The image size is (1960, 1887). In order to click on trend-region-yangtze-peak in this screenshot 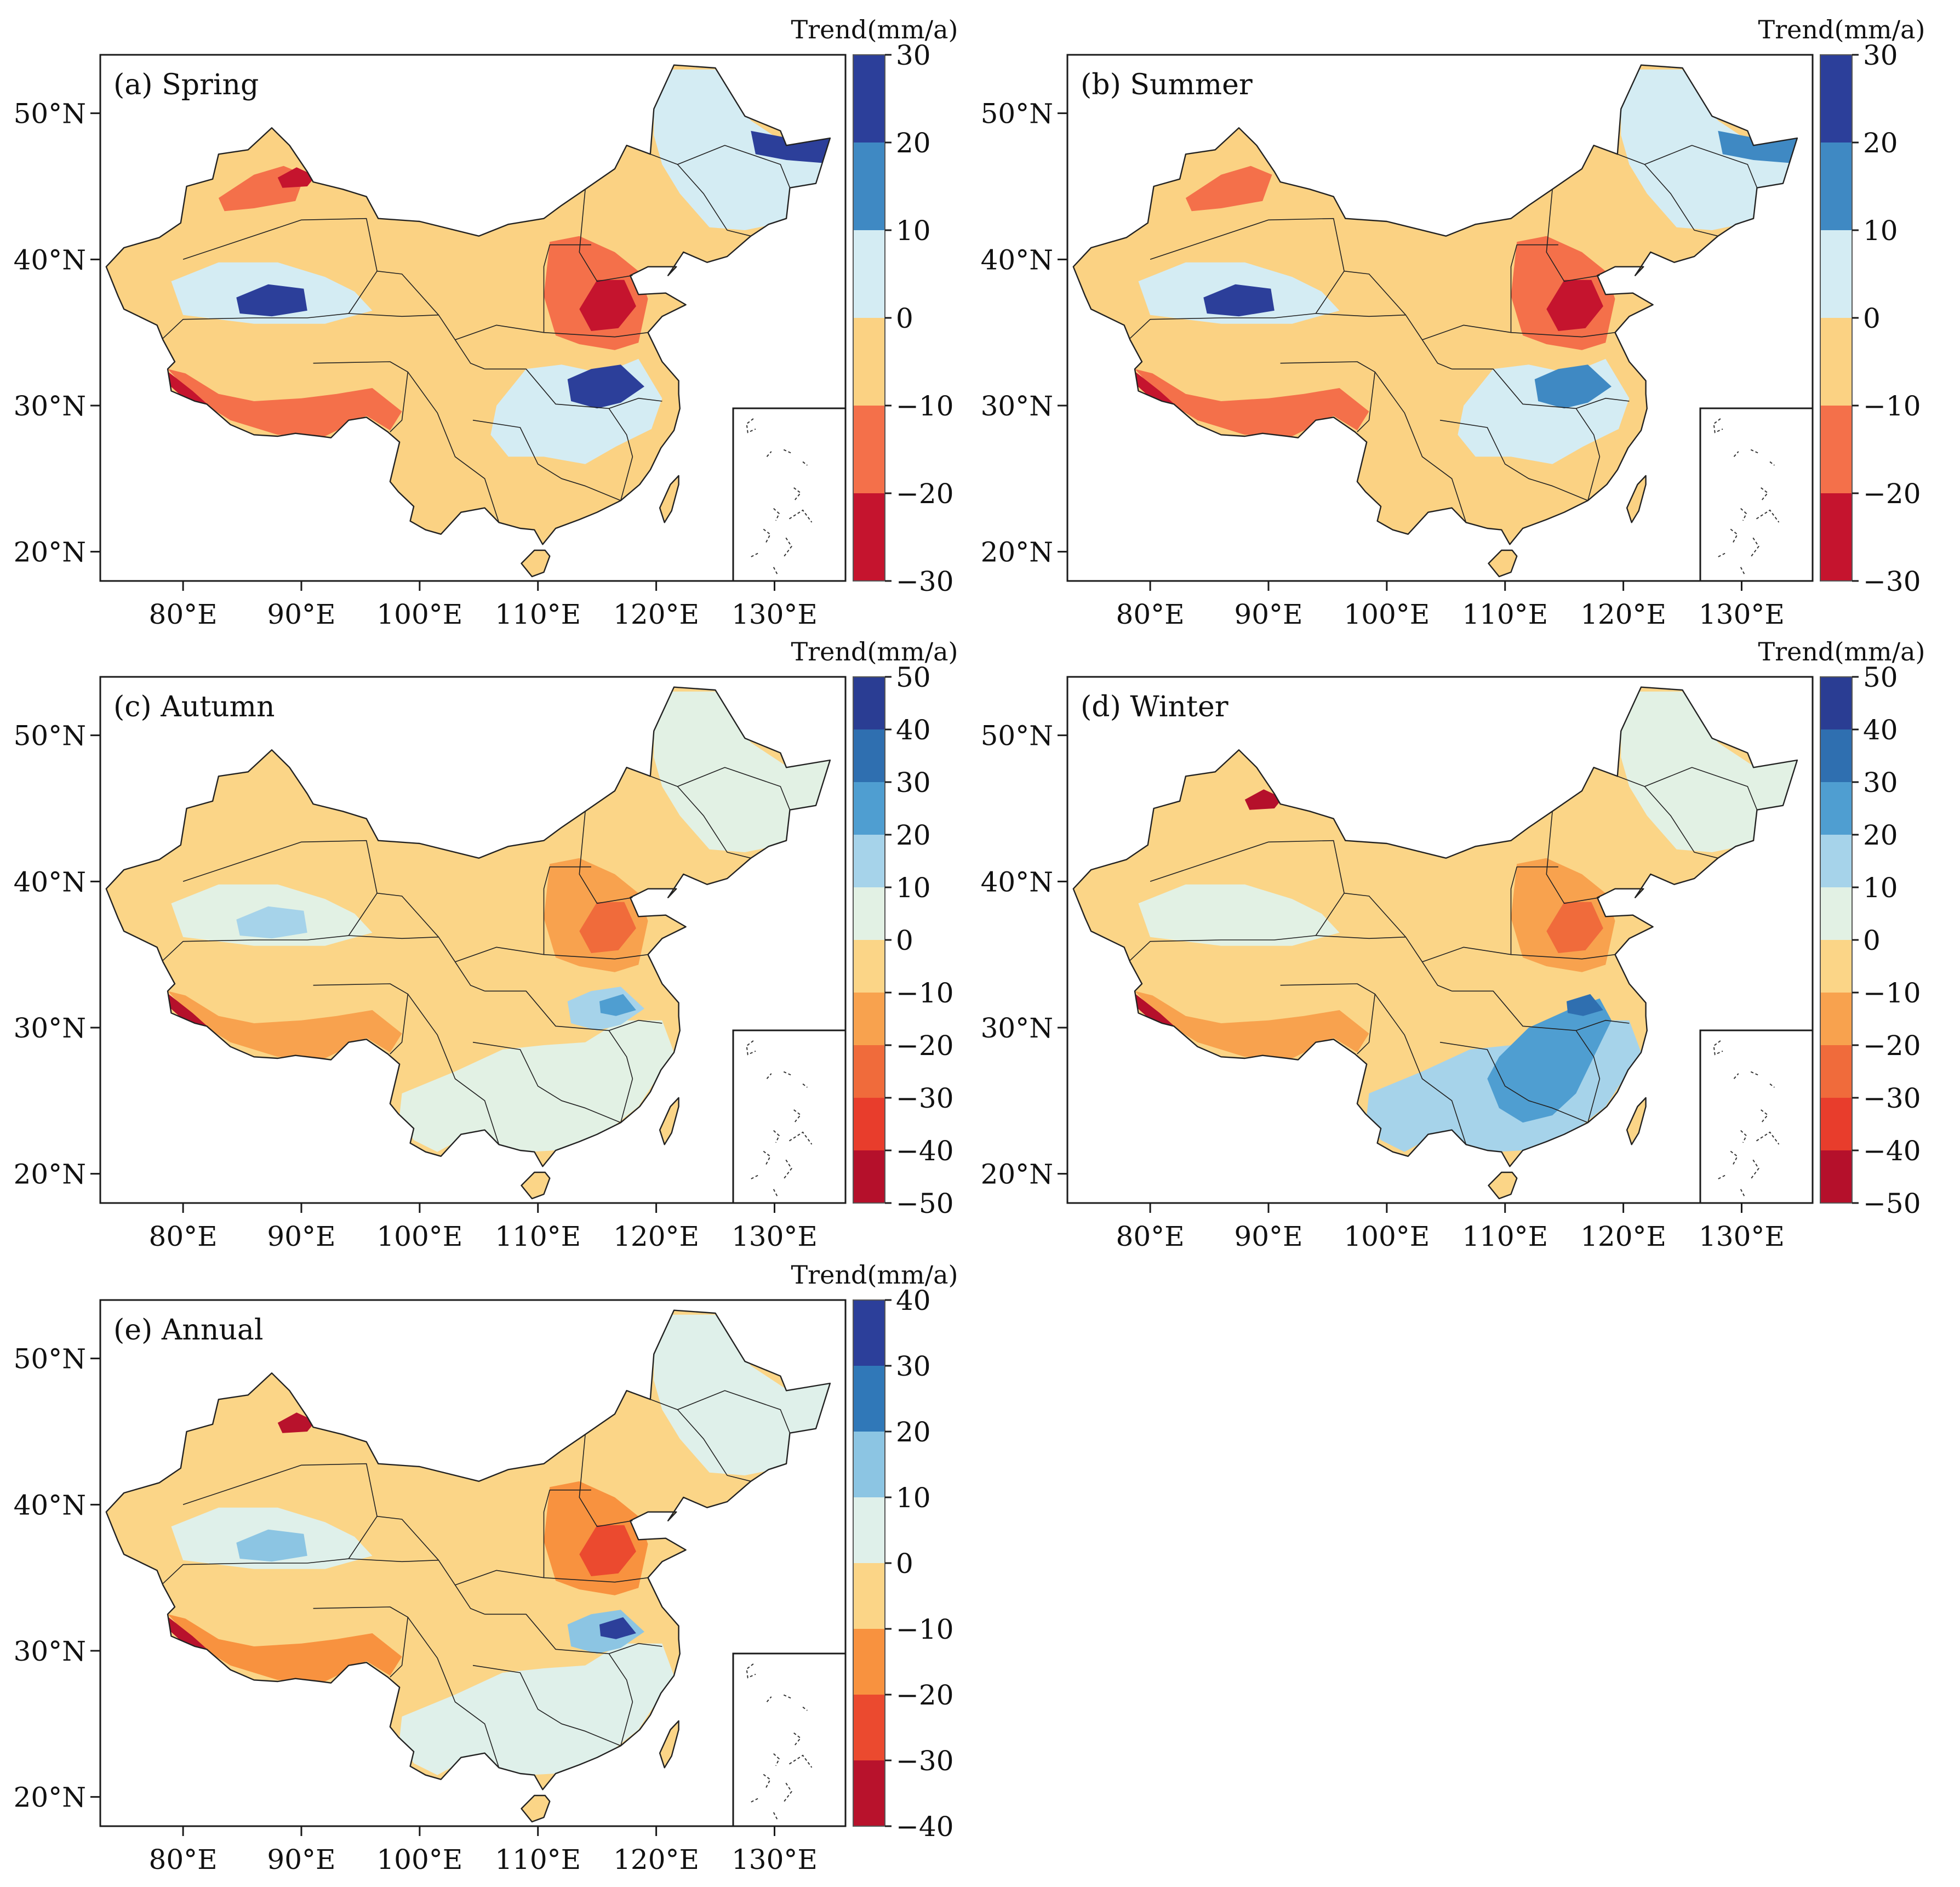, I will do `click(617, 1628)`.